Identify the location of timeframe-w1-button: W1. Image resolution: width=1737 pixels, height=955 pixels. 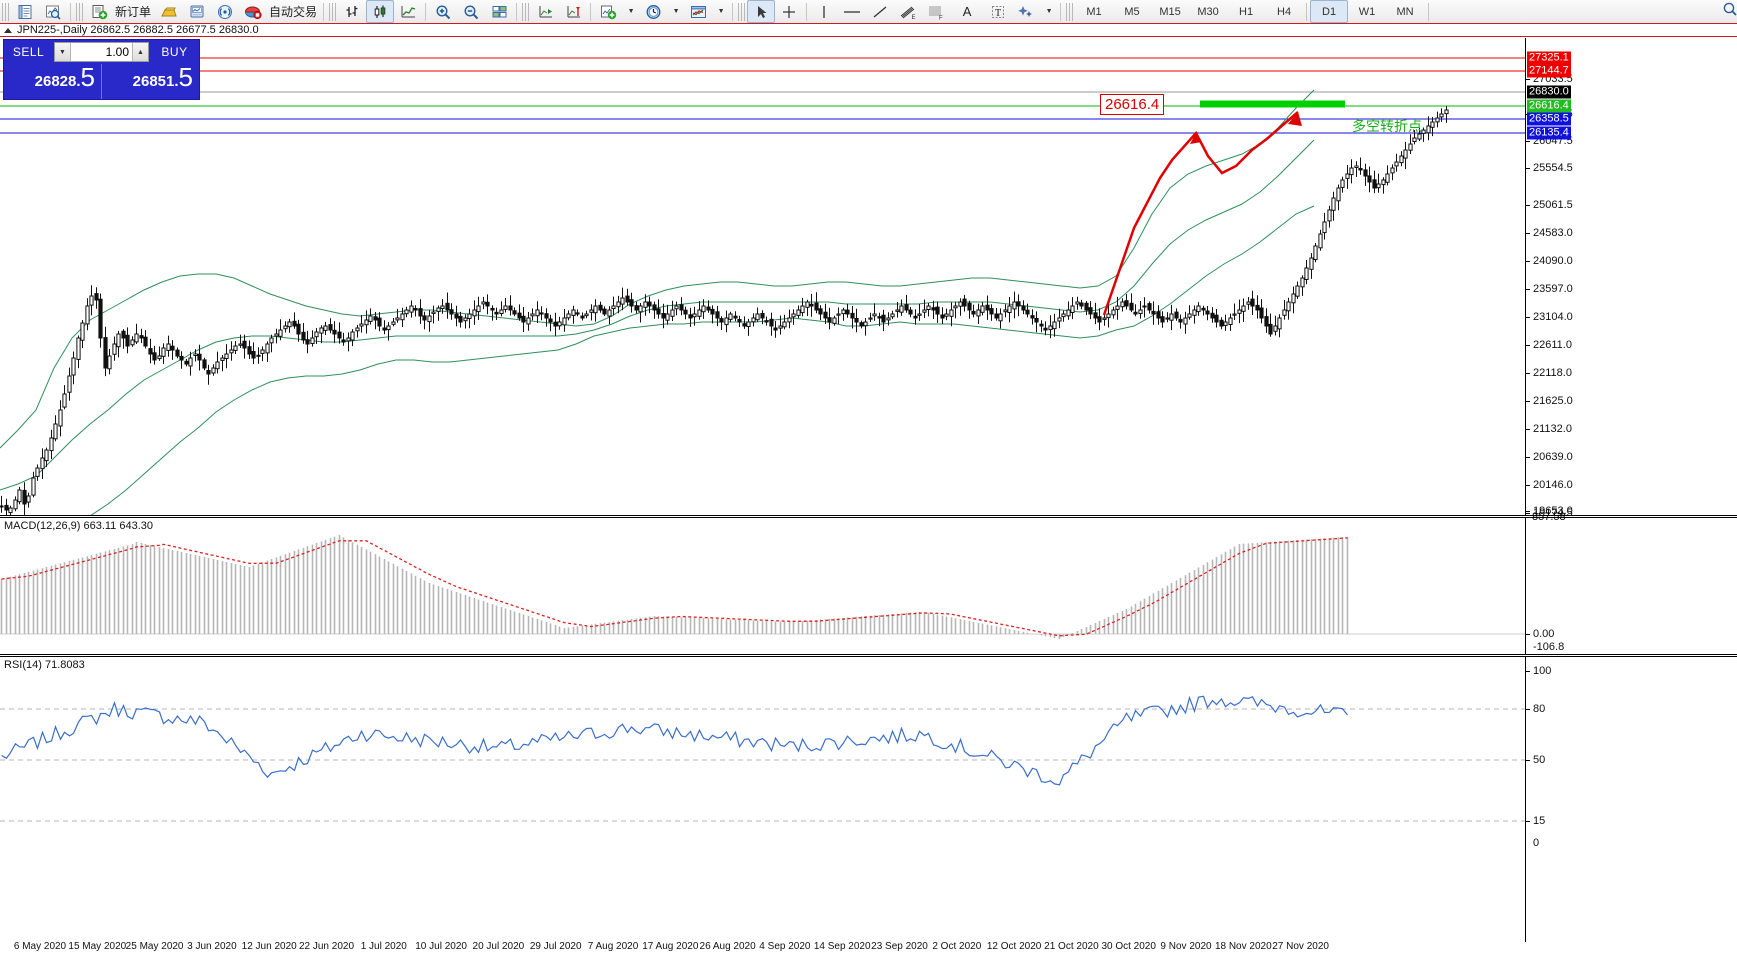
(1367, 11).